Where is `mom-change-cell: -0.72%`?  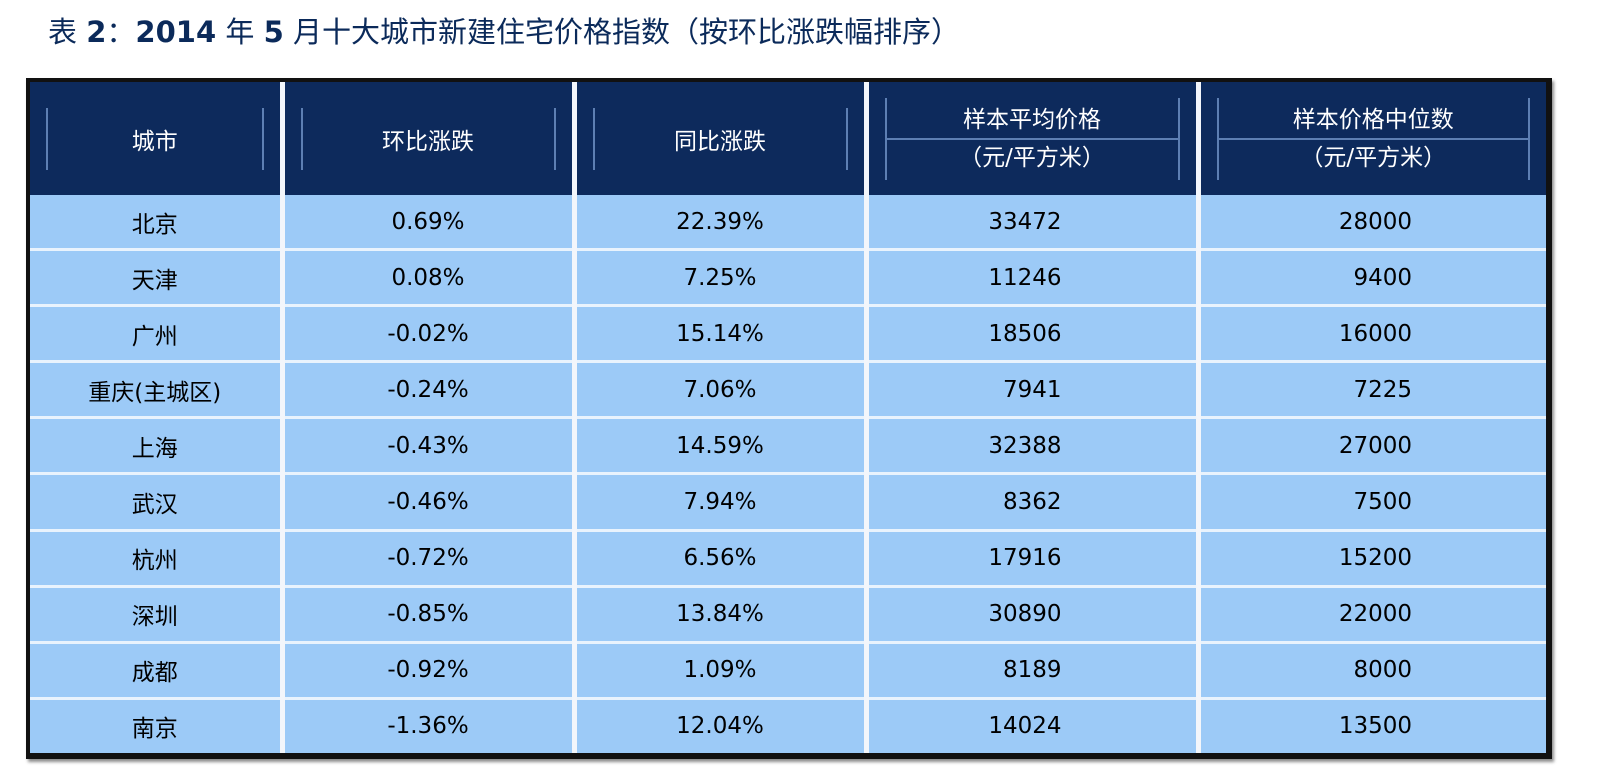
mom-change-cell: -0.72% is located at coordinates (429, 557).